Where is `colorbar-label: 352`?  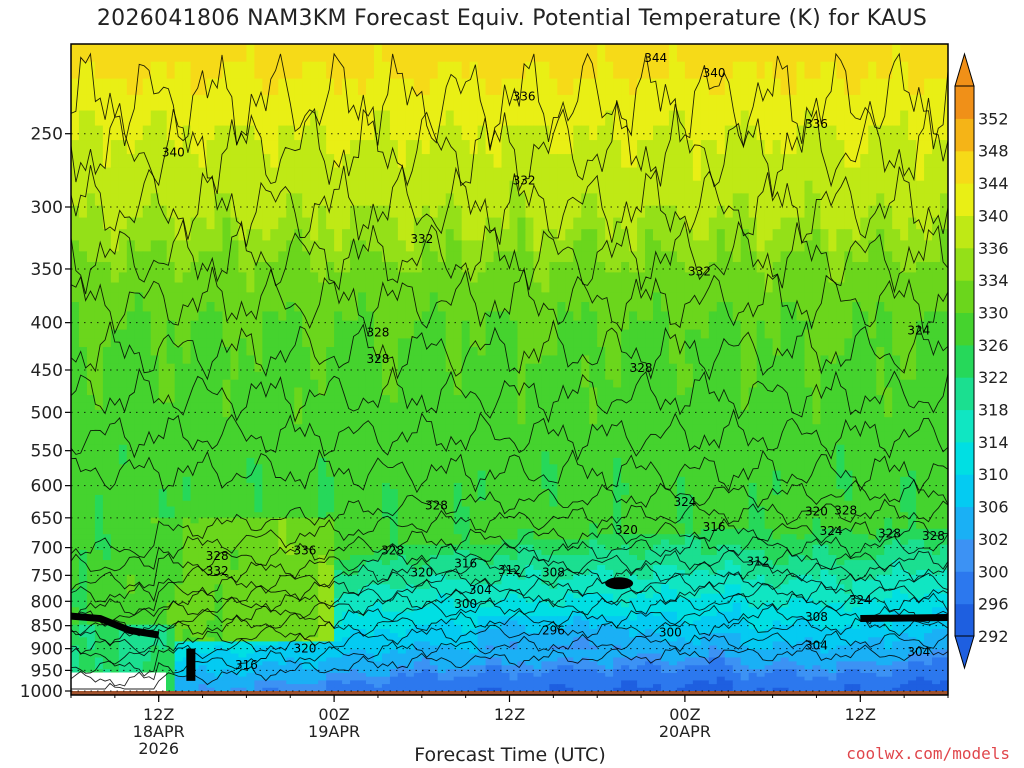 colorbar-label: 352 is located at coordinates (993, 118).